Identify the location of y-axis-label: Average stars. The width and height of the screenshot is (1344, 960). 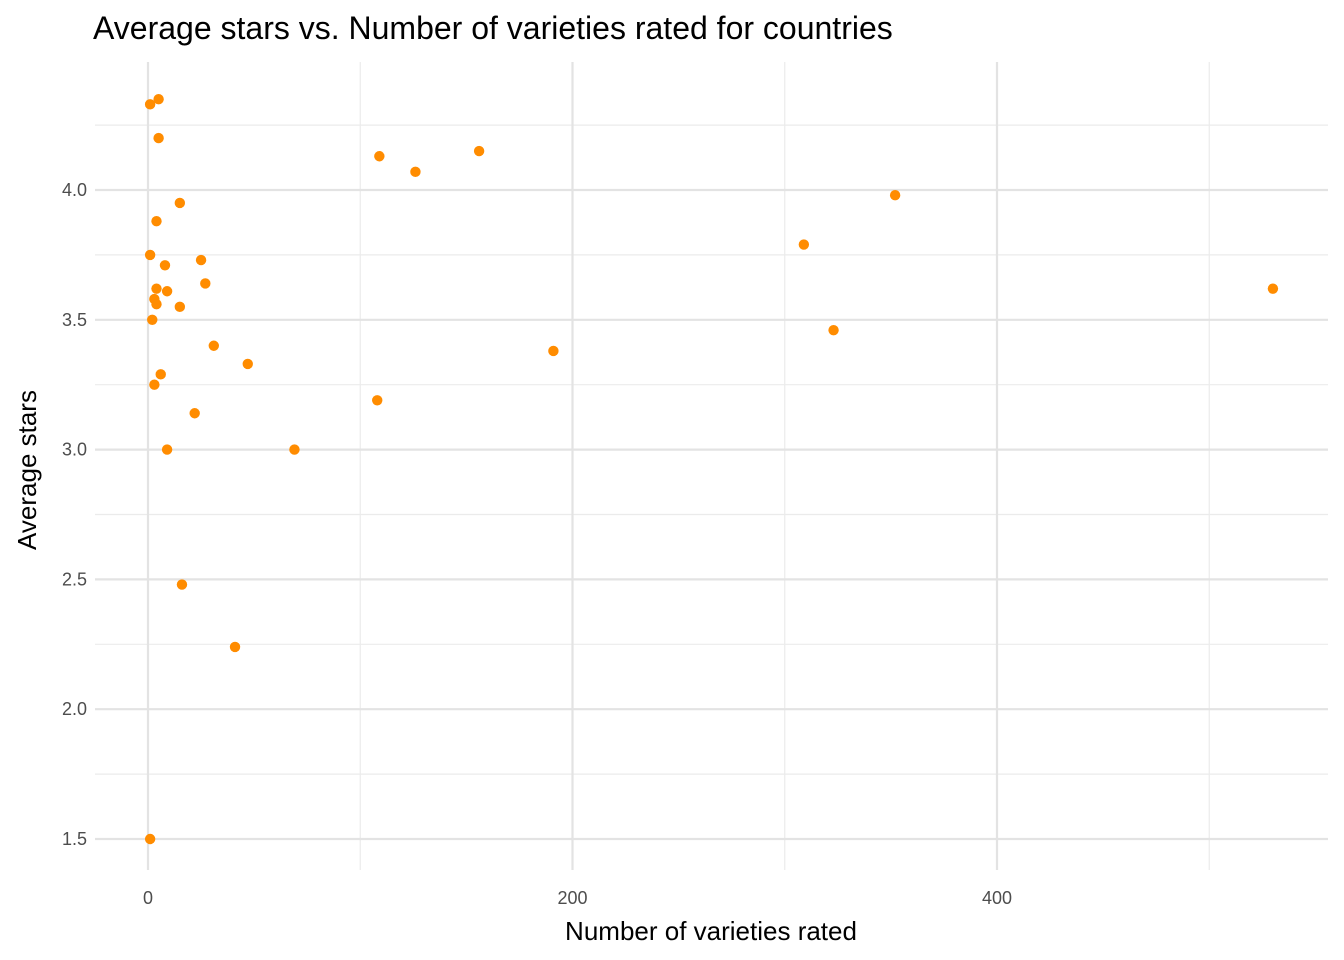
(27, 470).